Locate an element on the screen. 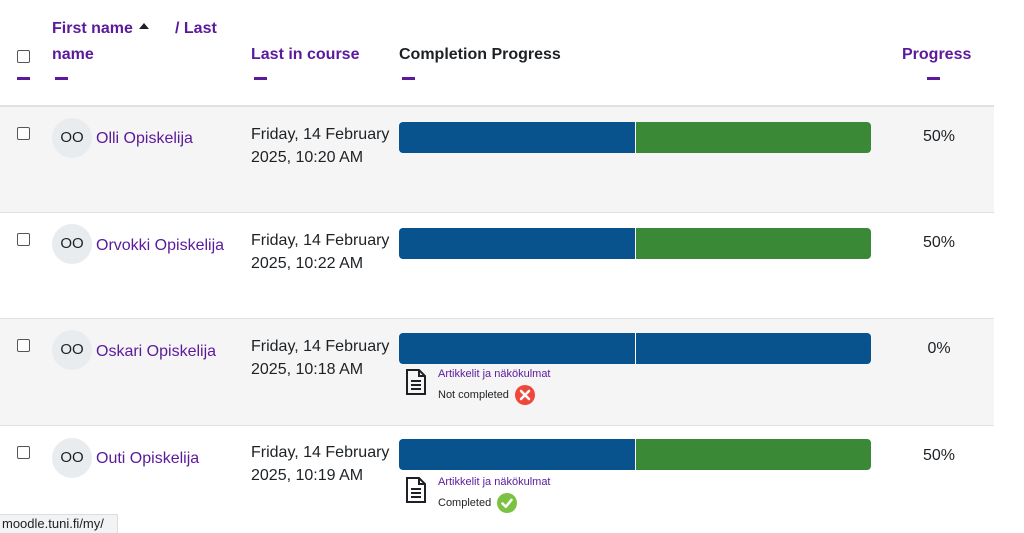 This screenshot has width=1024, height=533. check-icon is located at coordinates (507, 503).